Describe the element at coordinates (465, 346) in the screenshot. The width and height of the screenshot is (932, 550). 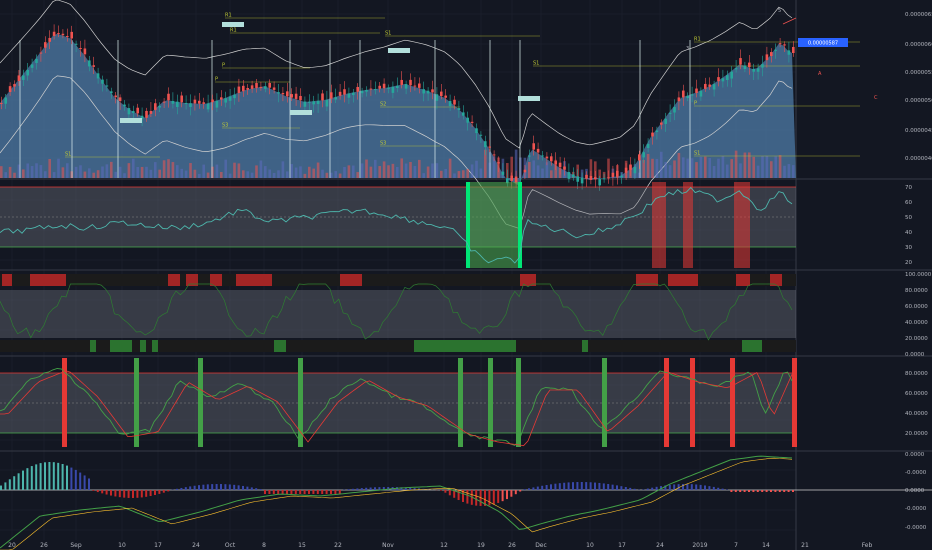
I see `stoch-rsi-oversold-bar` at that location.